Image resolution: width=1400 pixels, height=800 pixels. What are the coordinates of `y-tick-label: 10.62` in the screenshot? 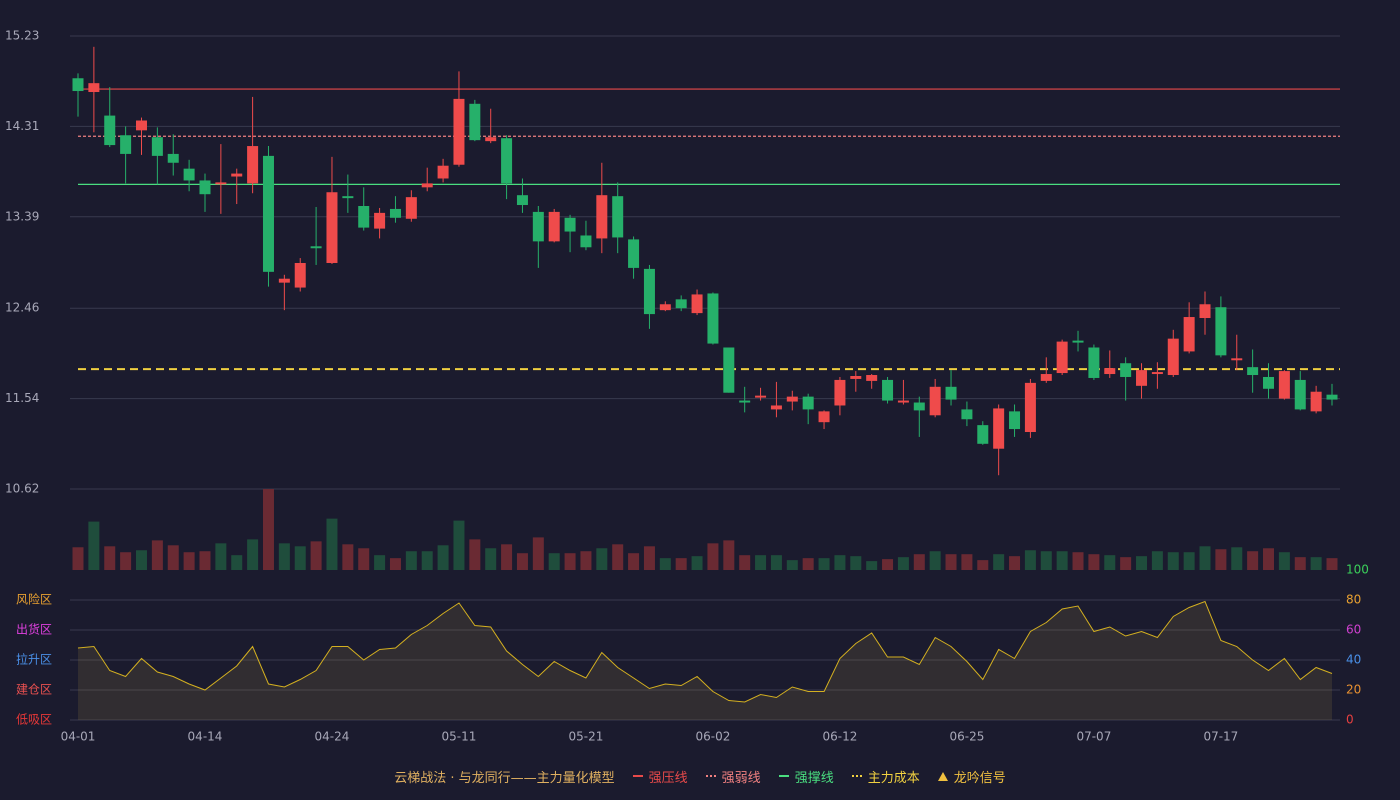 It's located at (22, 489).